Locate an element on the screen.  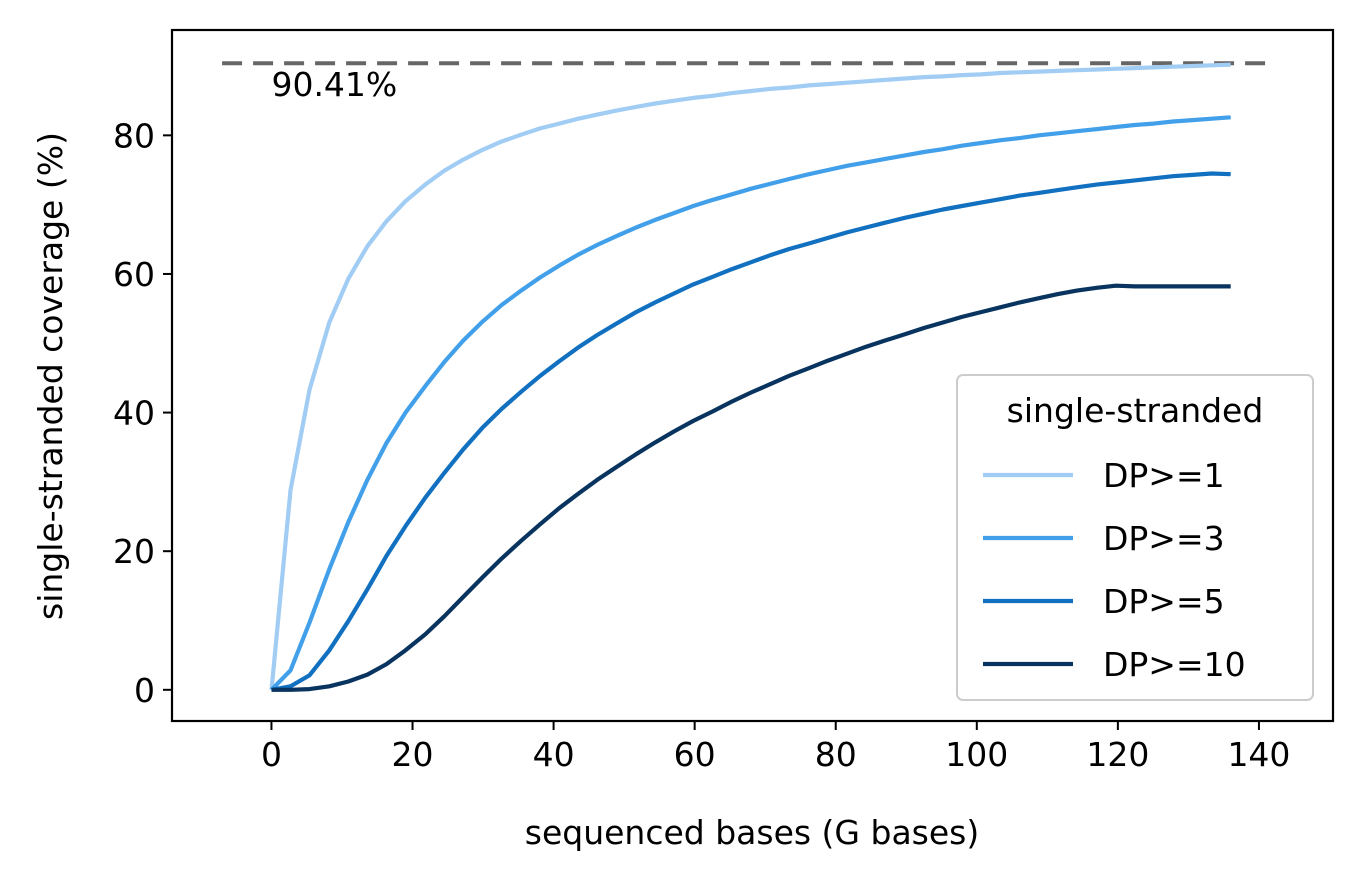
x-tick-label: 0 is located at coordinates (271, 754).